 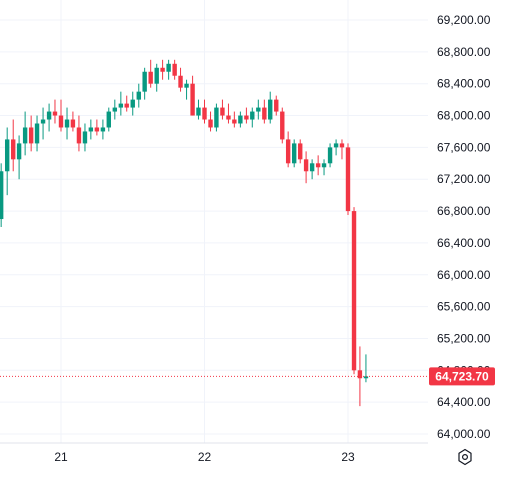 What do you see at coordinates (214, 453) in the screenshot?
I see `time-axis: 21 22 23` at bounding box center [214, 453].